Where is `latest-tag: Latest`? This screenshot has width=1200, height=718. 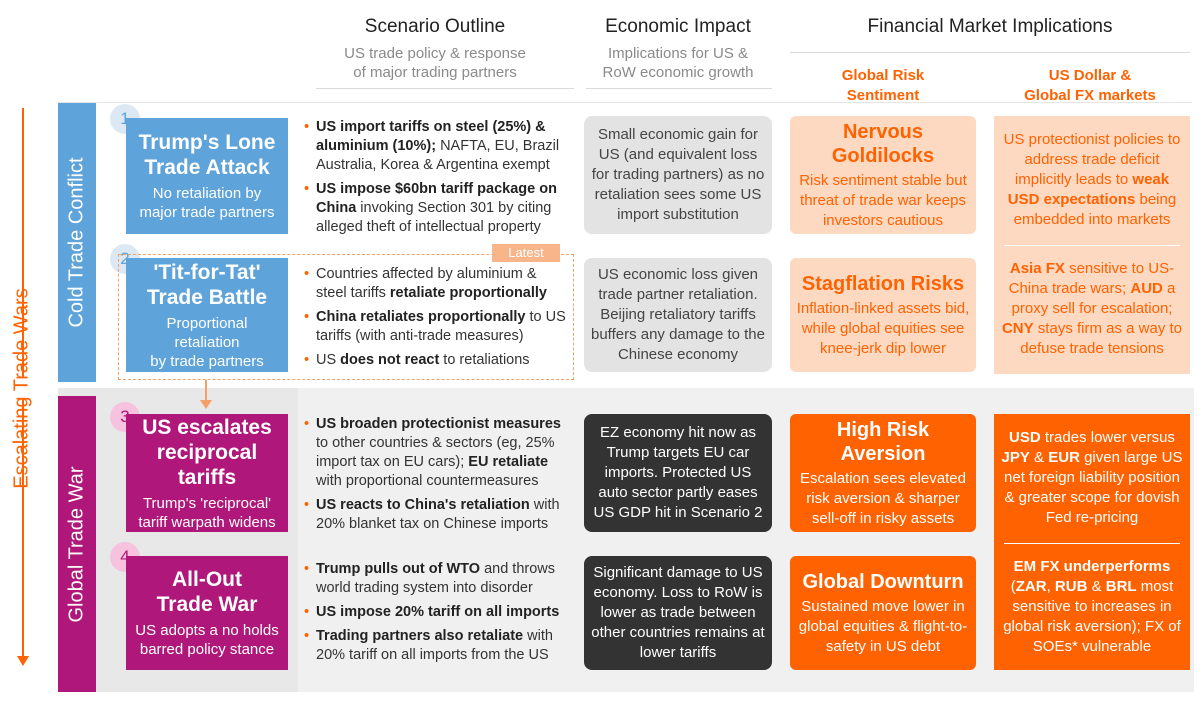
latest-tag: Latest is located at coordinates (526, 253).